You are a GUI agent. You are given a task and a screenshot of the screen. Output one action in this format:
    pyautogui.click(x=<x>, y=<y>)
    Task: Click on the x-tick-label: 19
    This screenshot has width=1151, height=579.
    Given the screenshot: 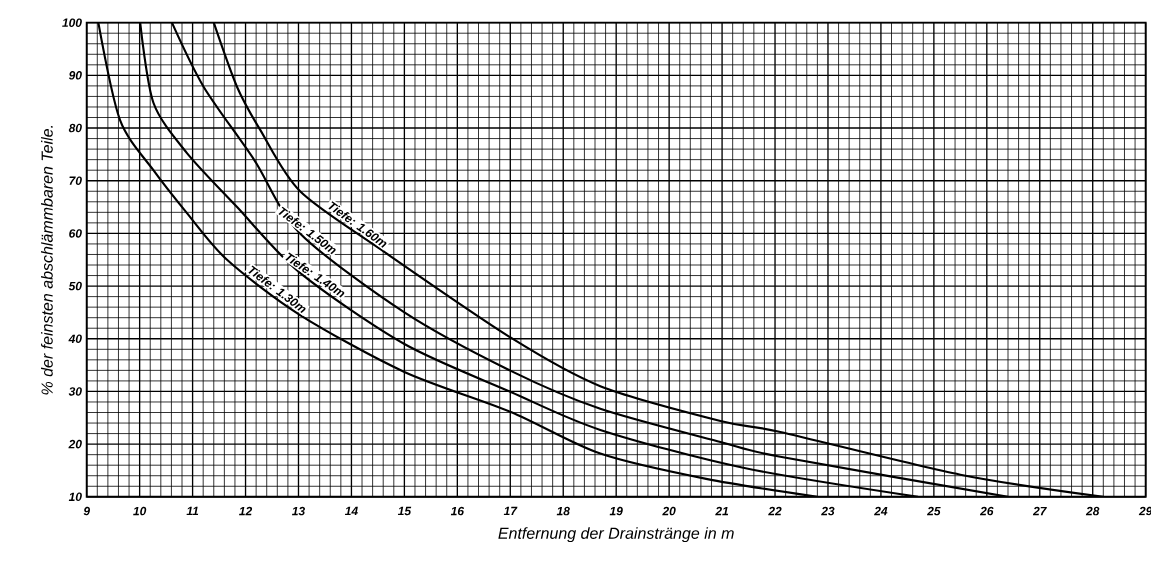 What is the action you would take?
    pyautogui.click(x=616, y=511)
    